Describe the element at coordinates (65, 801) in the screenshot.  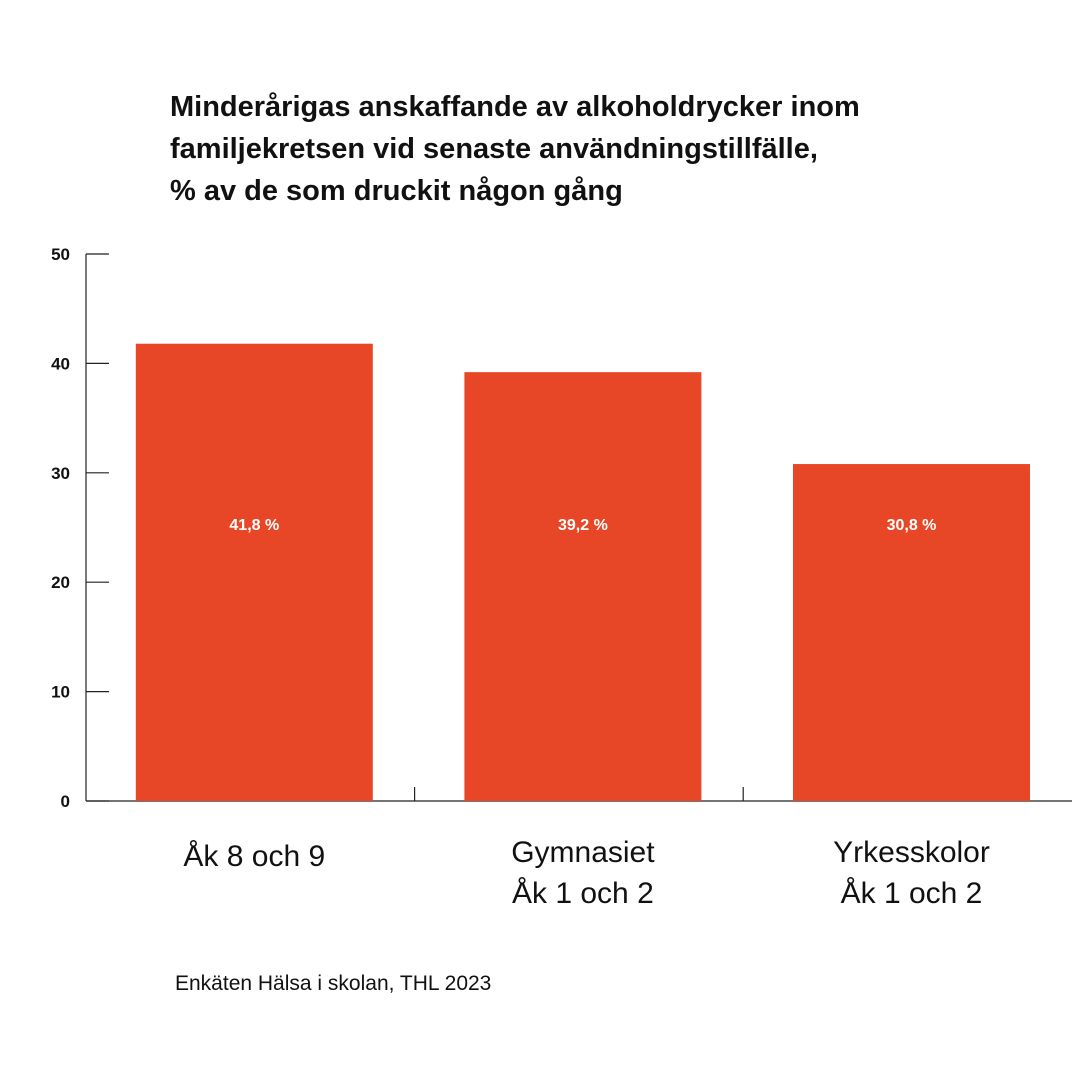
I see `y-tick-label: 0` at that location.